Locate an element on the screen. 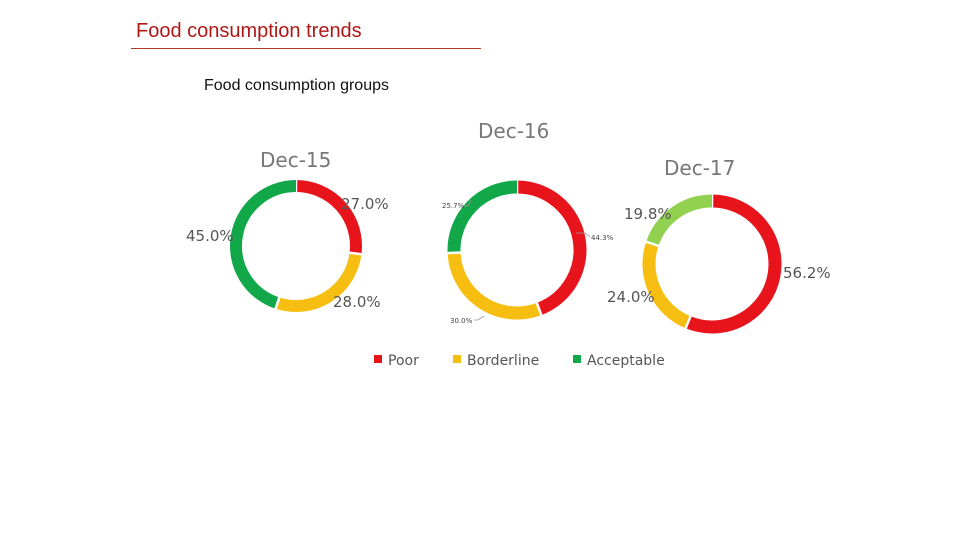 The image size is (960, 540). label-dec-16-acceptable: 25.7% is located at coordinates (453, 206).